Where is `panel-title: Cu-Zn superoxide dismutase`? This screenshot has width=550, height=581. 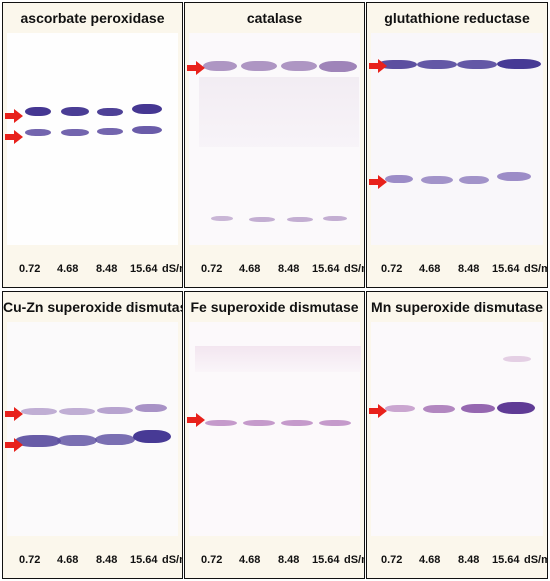
panel-title: Cu-Zn superoxide dismutase is located at coordinates (93, 307).